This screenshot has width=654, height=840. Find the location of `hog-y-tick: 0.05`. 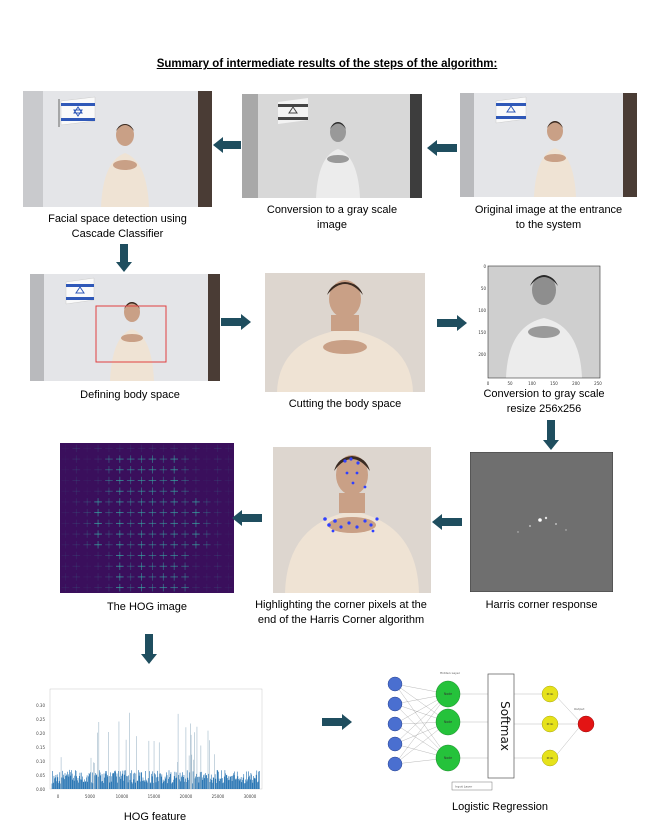

hog-y-tick: 0.05 is located at coordinates (40, 775).